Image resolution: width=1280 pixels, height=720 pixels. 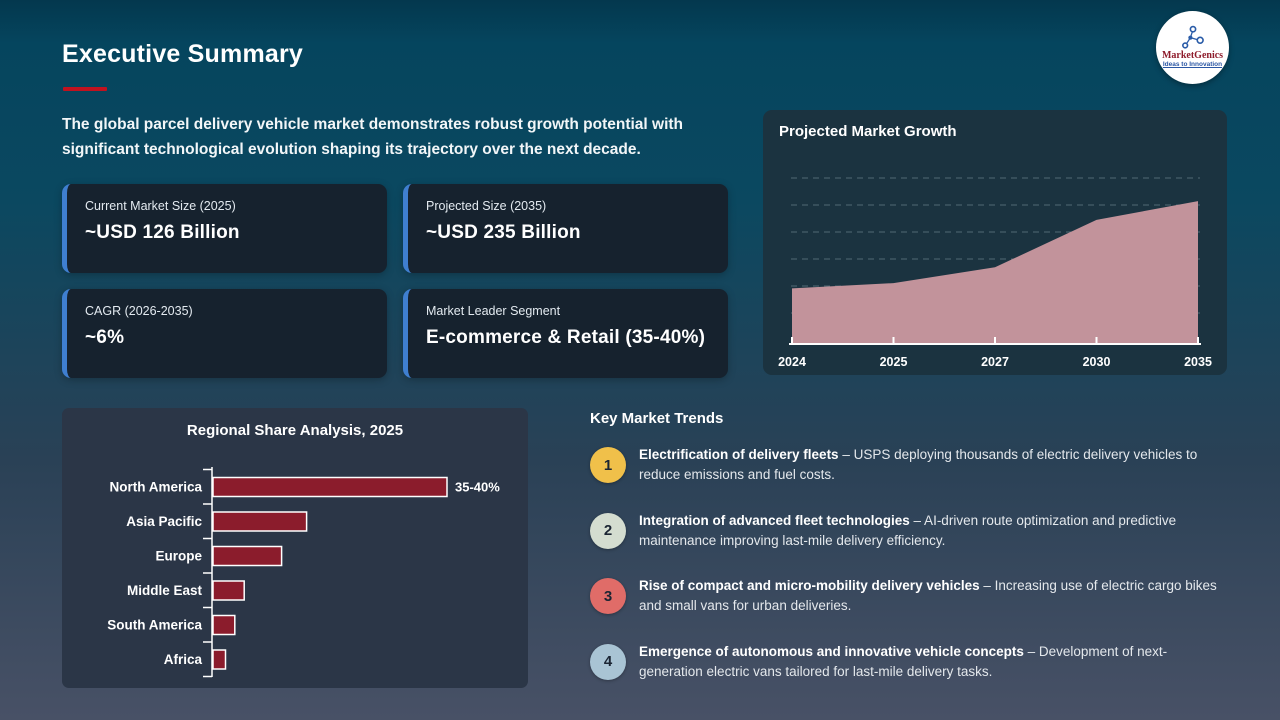 I want to click on svg-text: Middle East, so click(x=165, y=590).